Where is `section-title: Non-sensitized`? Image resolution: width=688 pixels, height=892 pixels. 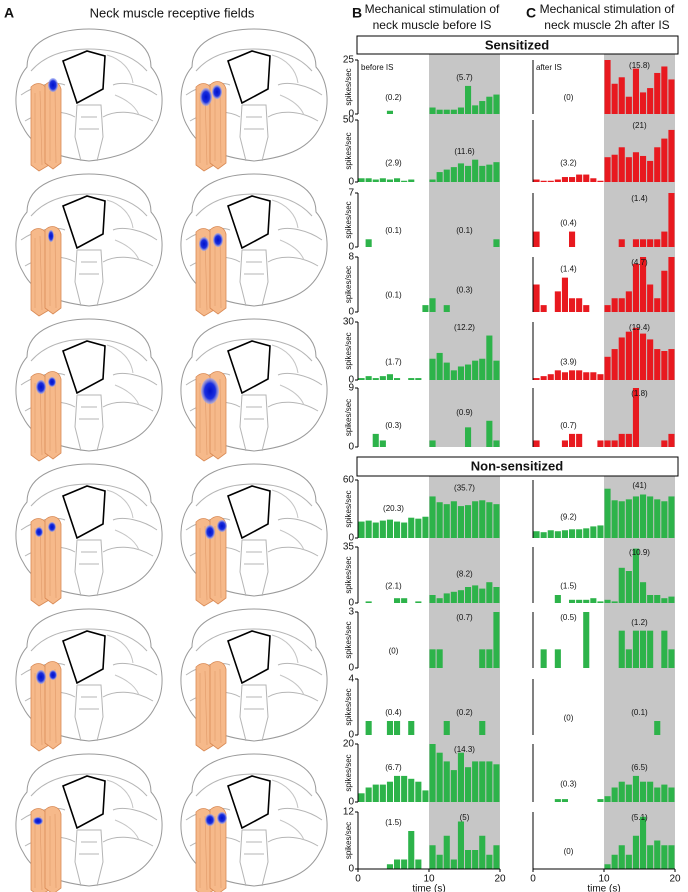
section-title: Non-sensitized is located at coordinates (517, 465).